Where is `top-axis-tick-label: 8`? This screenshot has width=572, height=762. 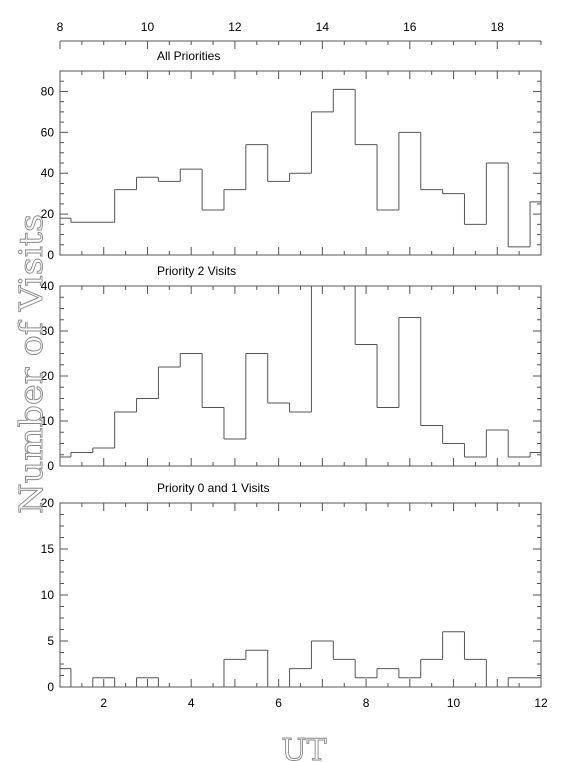
top-axis-tick-label: 8 is located at coordinates (60, 27).